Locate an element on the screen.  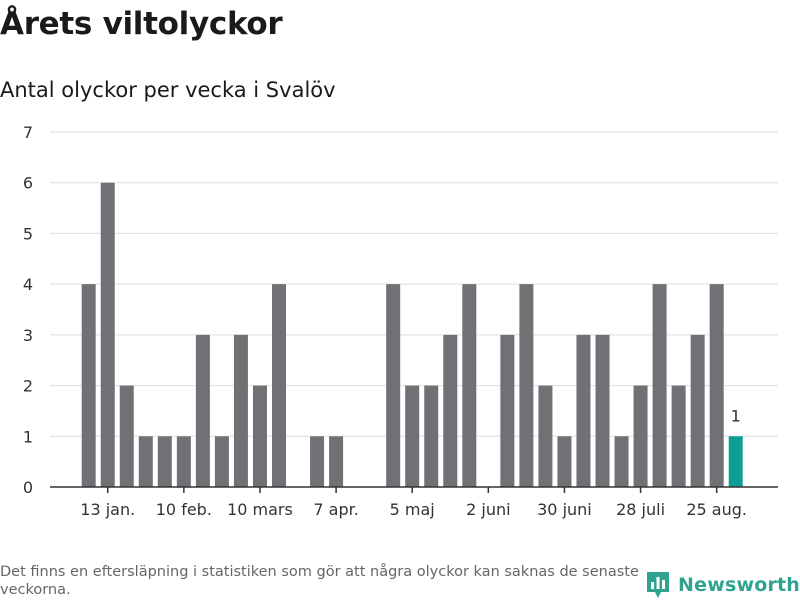
data-label: 1 is located at coordinates (736, 415).